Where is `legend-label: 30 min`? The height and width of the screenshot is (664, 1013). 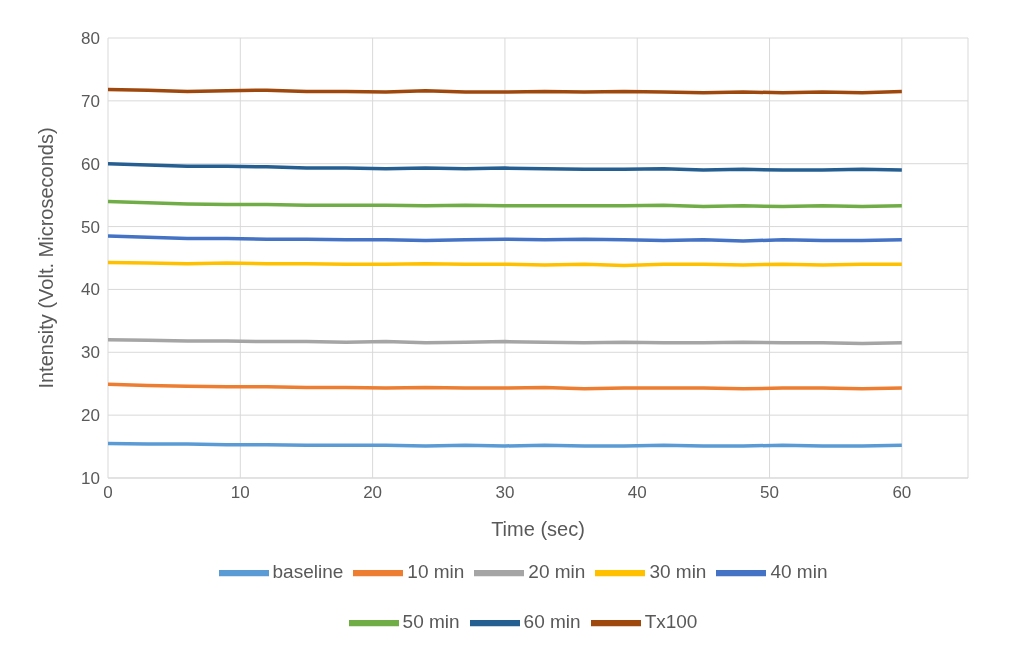
legend-label: 30 min is located at coordinates (678, 572).